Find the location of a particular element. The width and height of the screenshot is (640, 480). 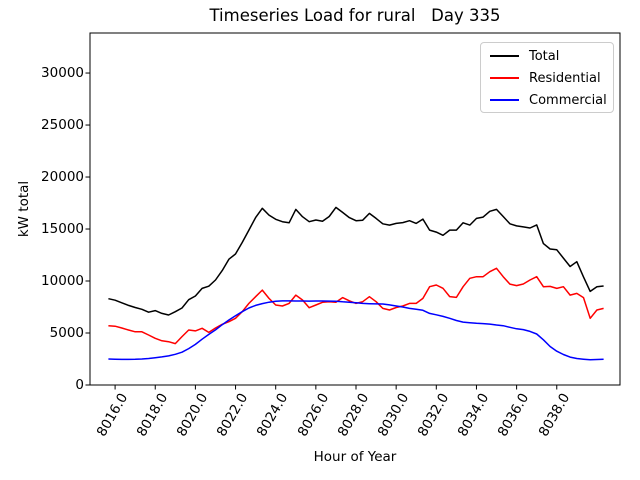

legend-item-residential: Residential is located at coordinates (551, 78).